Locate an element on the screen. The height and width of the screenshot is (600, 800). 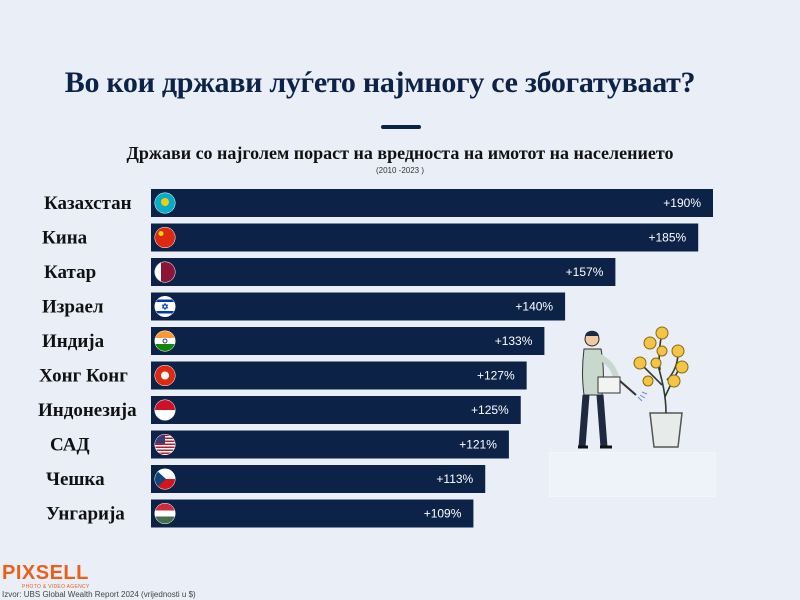
hong-kong-flag-icon is located at coordinates (165, 375).